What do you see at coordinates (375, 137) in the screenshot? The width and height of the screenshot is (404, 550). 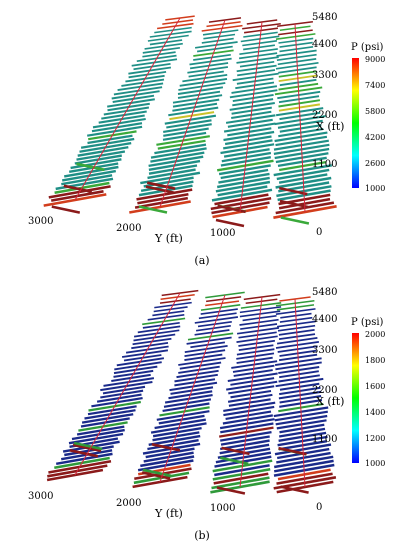 I see `colorbar-tick: 4200` at bounding box center [375, 137].